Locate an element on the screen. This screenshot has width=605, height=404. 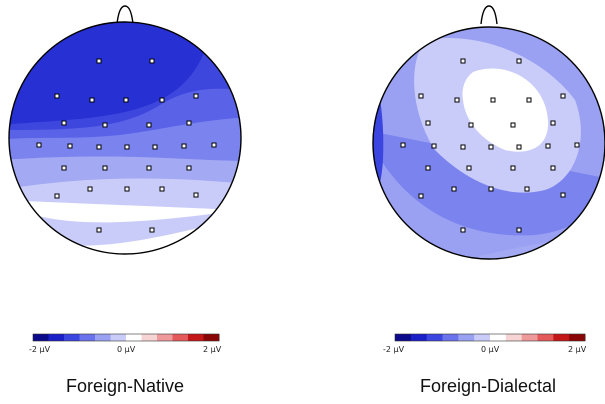
map-title: Foreign-Native is located at coordinates (125, 386).